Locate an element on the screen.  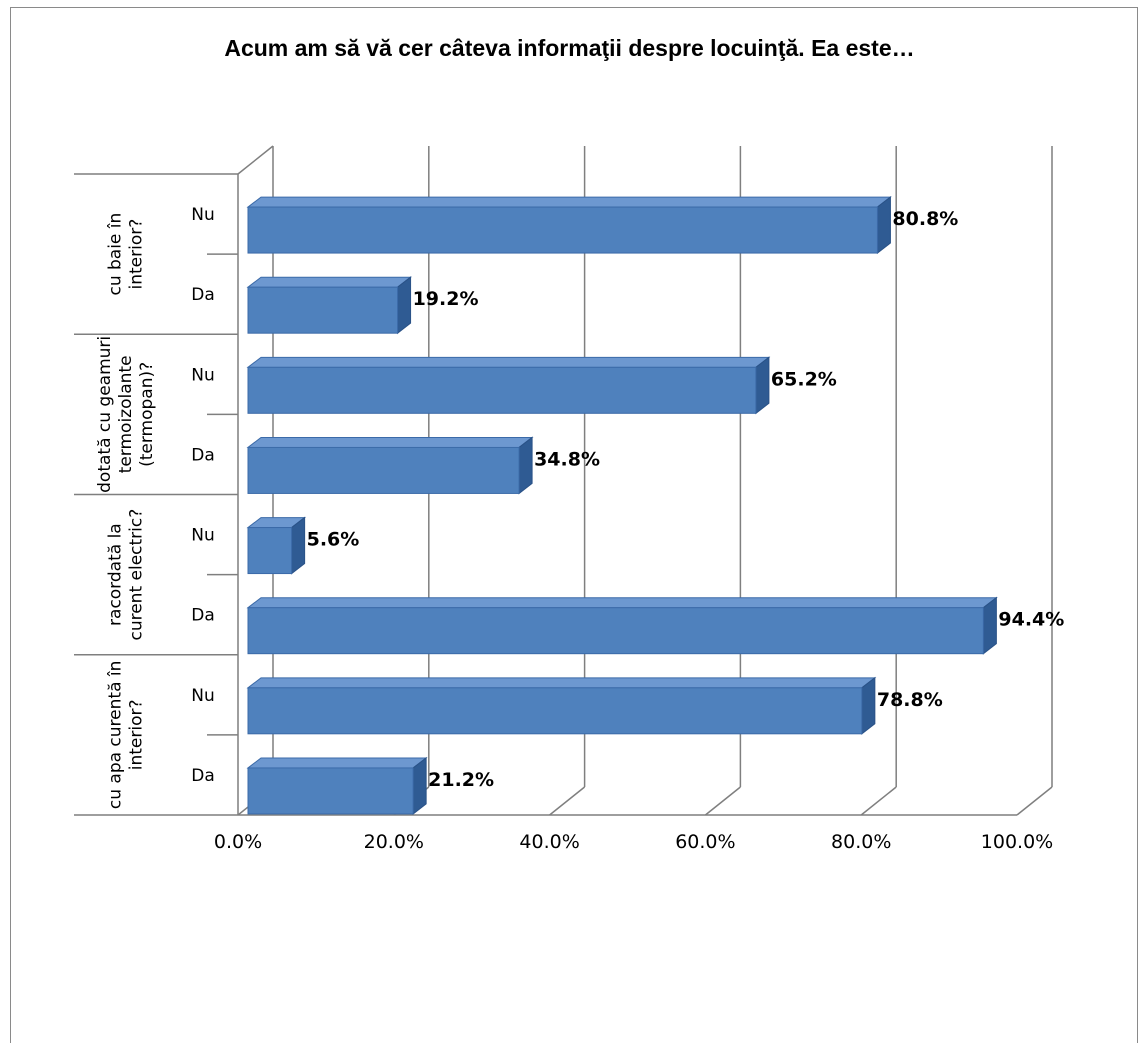
data-label: 65.2% is located at coordinates (804, 379).